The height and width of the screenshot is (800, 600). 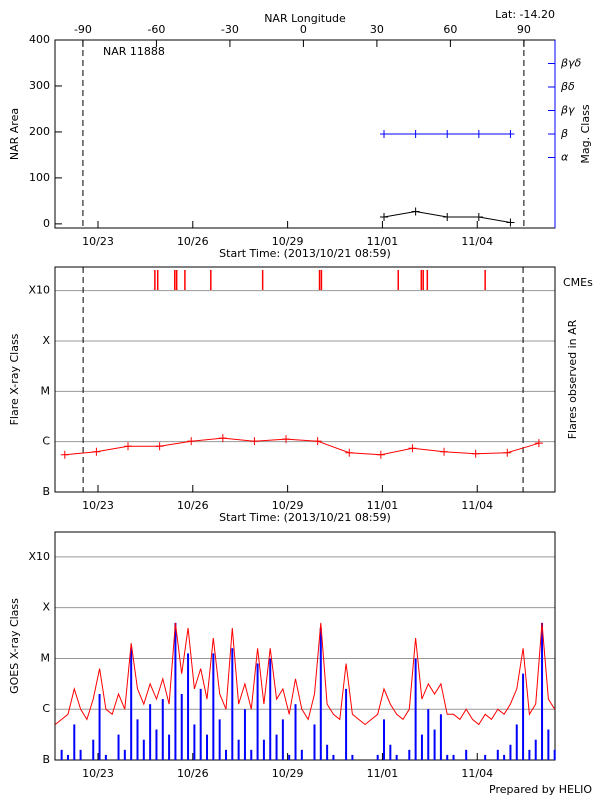 What do you see at coordinates (305, 18) in the screenshot?
I see `x2-label: NAR Longitude` at bounding box center [305, 18].